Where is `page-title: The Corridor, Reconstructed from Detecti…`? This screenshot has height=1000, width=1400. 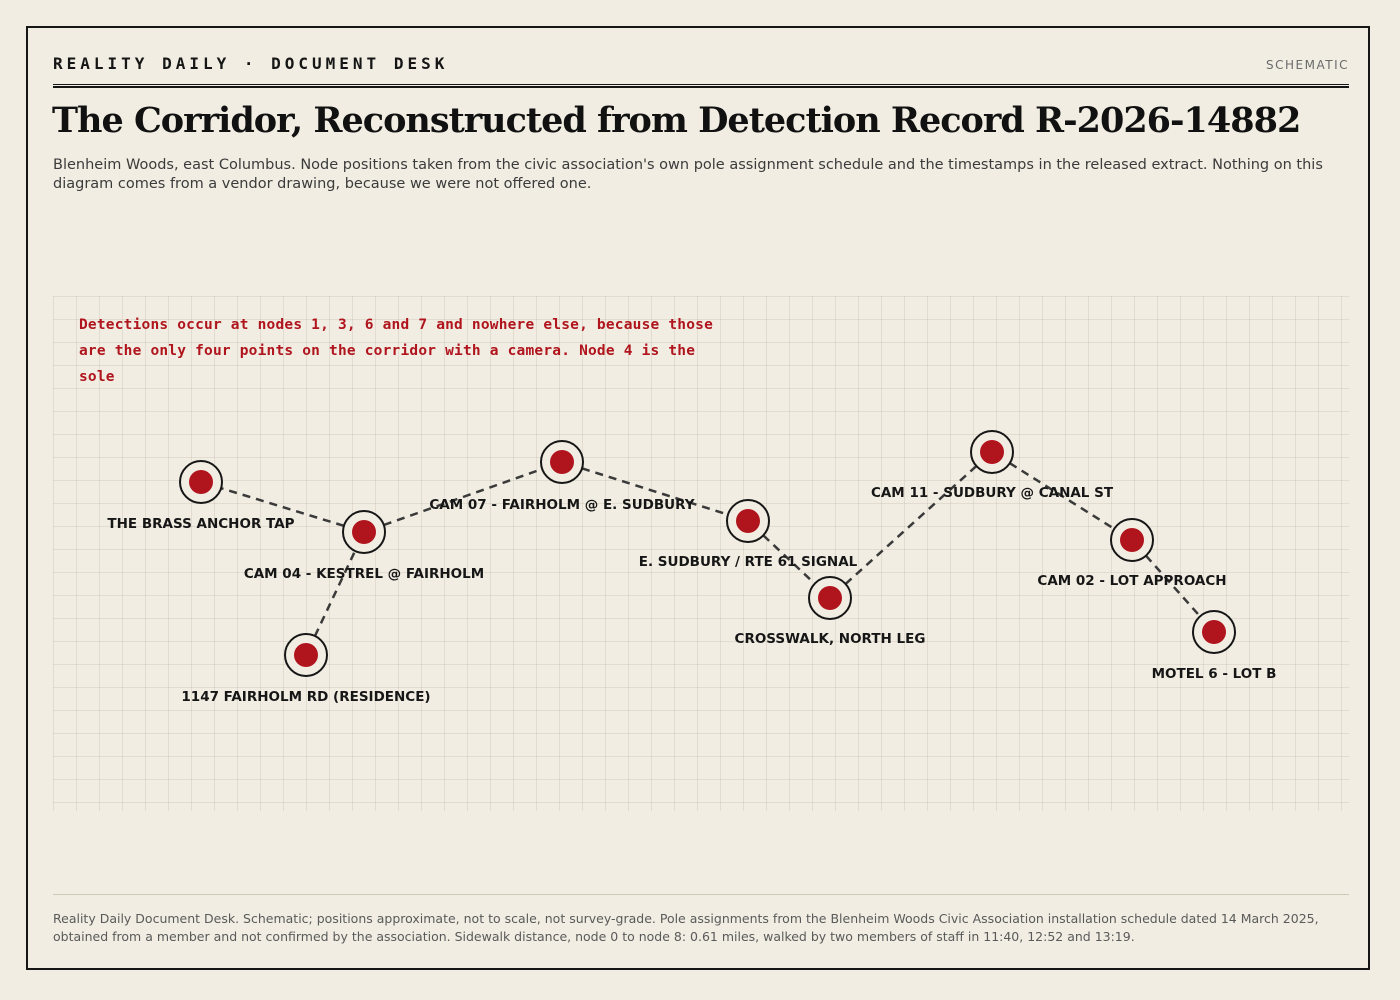 page-title: The Corridor, Reconstructed from Detecti… is located at coordinates (676, 120).